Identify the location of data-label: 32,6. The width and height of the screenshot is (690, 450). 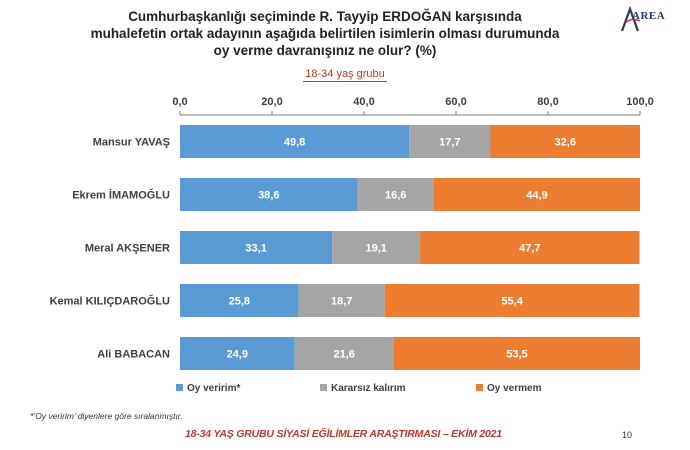
(565, 143).